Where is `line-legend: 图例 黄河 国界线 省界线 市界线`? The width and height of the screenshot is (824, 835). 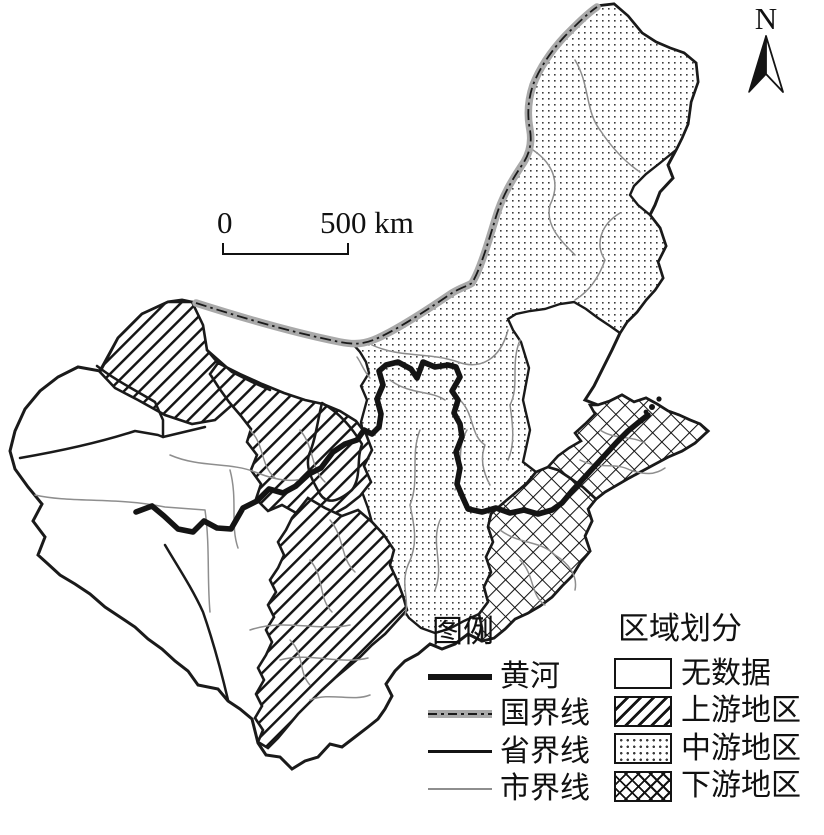 line-legend: 图例 黄河 国界线 省界线 市界线 is located at coordinates (520, 712).